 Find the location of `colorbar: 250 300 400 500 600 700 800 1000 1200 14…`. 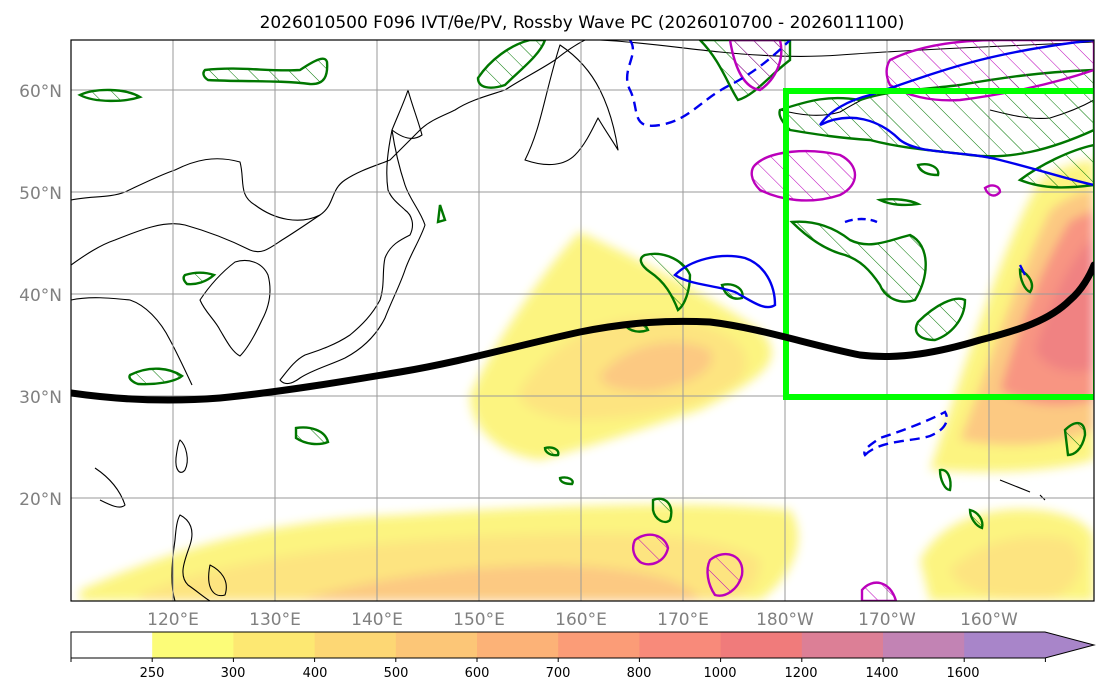

colorbar: 250 300 400 500 600 700 800 1000 1200 14… is located at coordinates (583, 656).